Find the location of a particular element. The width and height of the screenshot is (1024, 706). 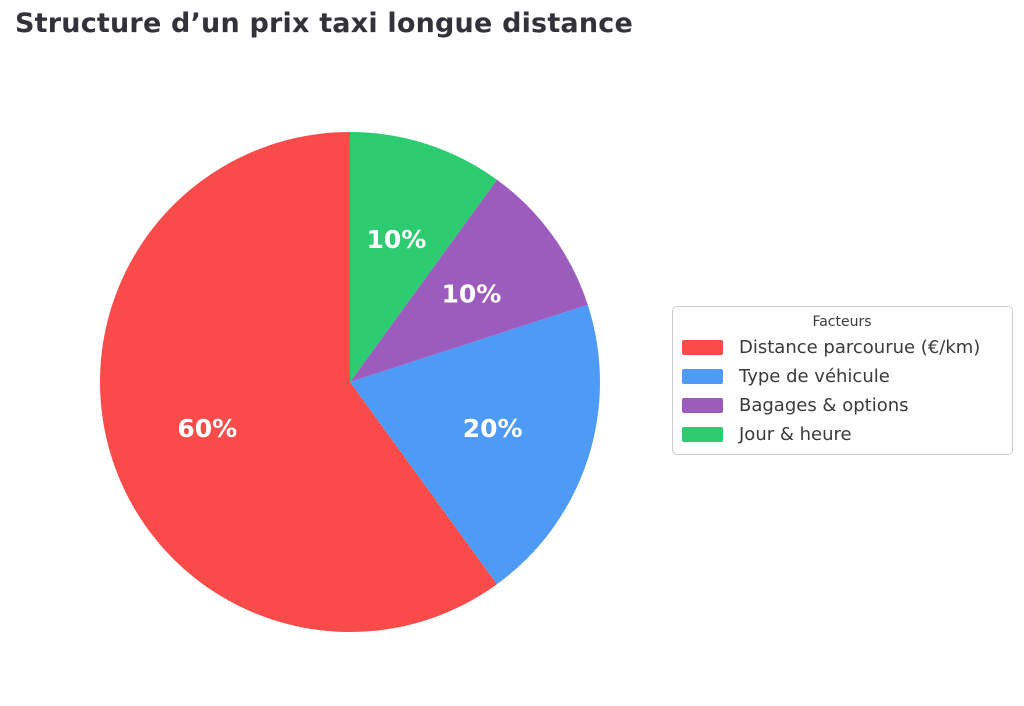

legend-item: Distance parcourue (€/km) is located at coordinates (842, 347).